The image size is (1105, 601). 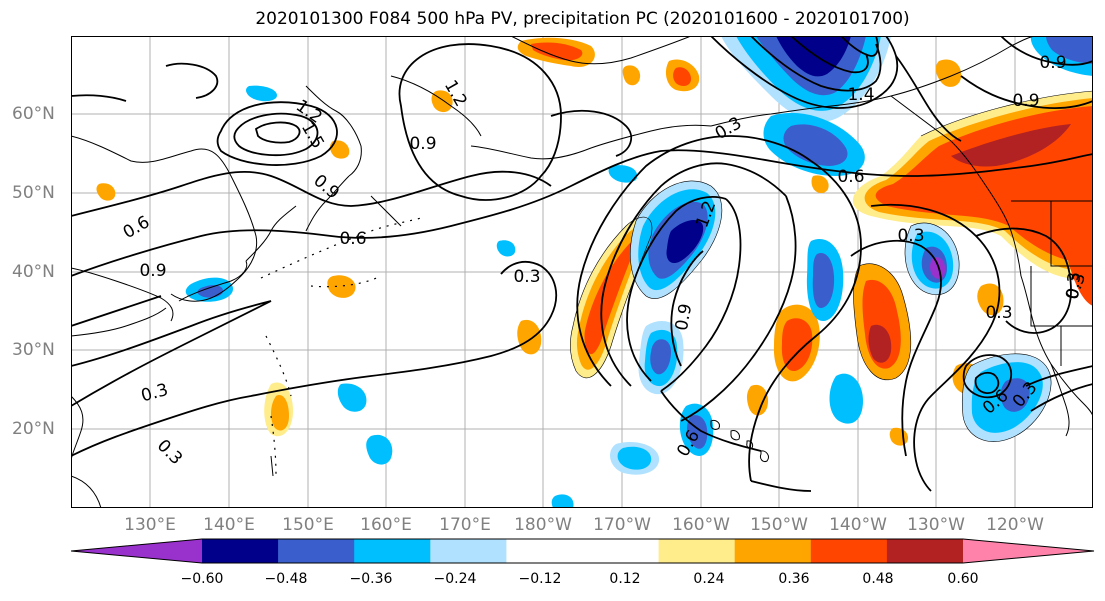 I want to click on colorbar-tick-label: −0.36, so click(x=371, y=579).